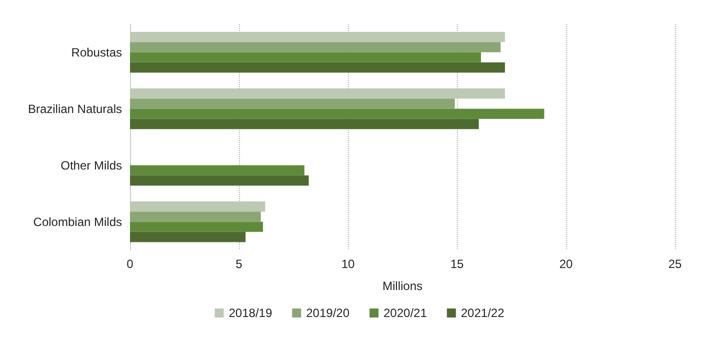  What do you see at coordinates (77, 221) in the screenshot?
I see `y-tick-label: Colombian Milds` at bounding box center [77, 221].